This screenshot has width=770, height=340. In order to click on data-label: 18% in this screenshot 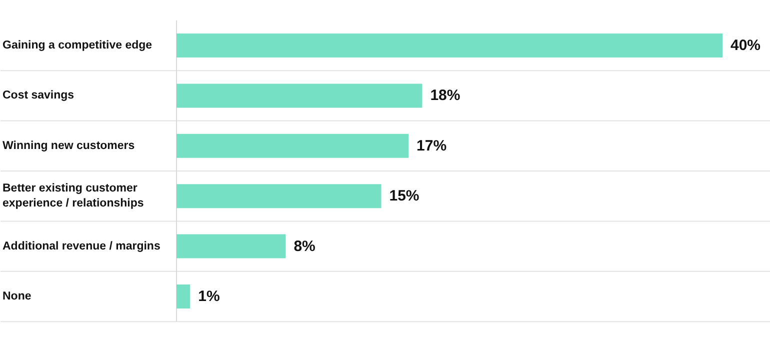, I will do `click(445, 95)`.